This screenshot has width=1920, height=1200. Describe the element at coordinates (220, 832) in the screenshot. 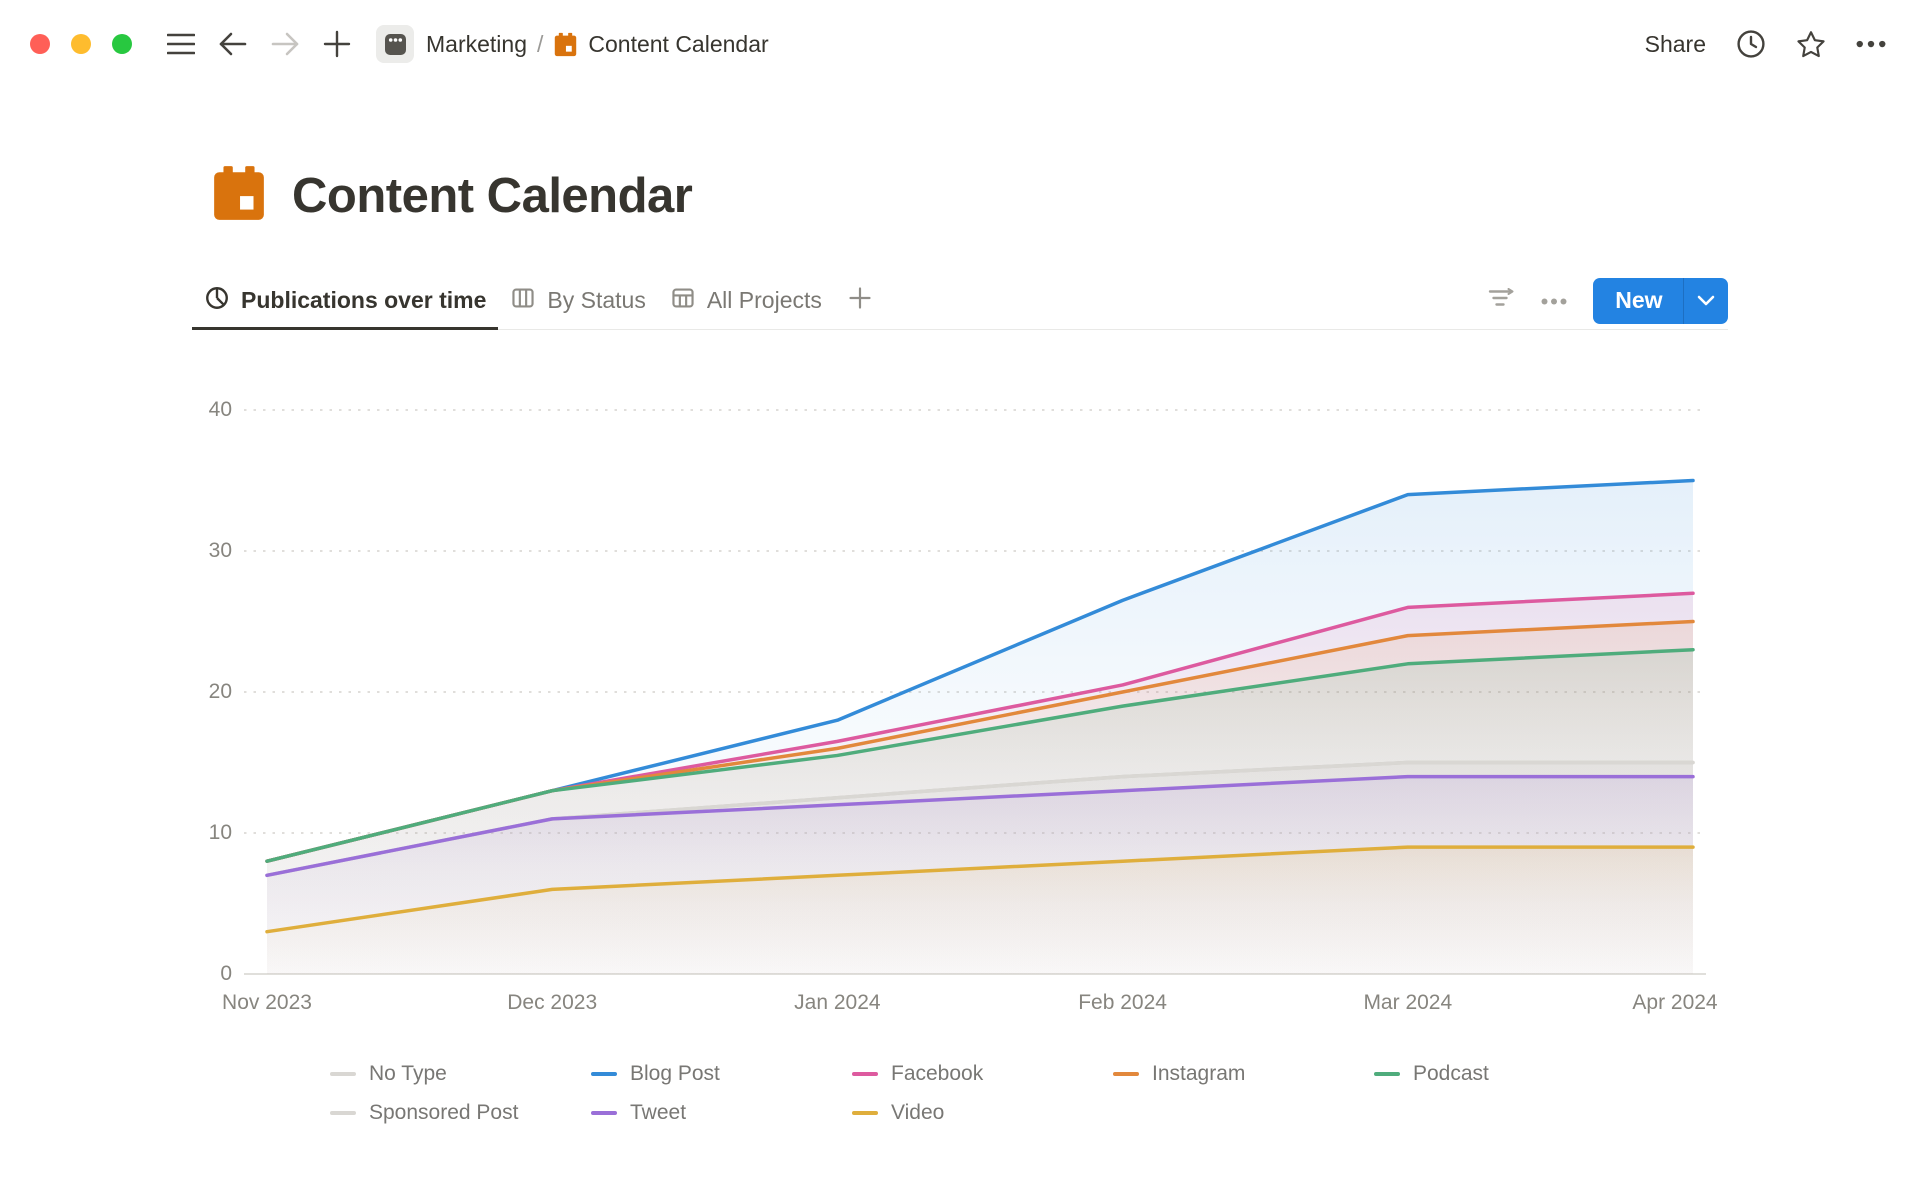

I see `y-tick-label: 10` at that location.